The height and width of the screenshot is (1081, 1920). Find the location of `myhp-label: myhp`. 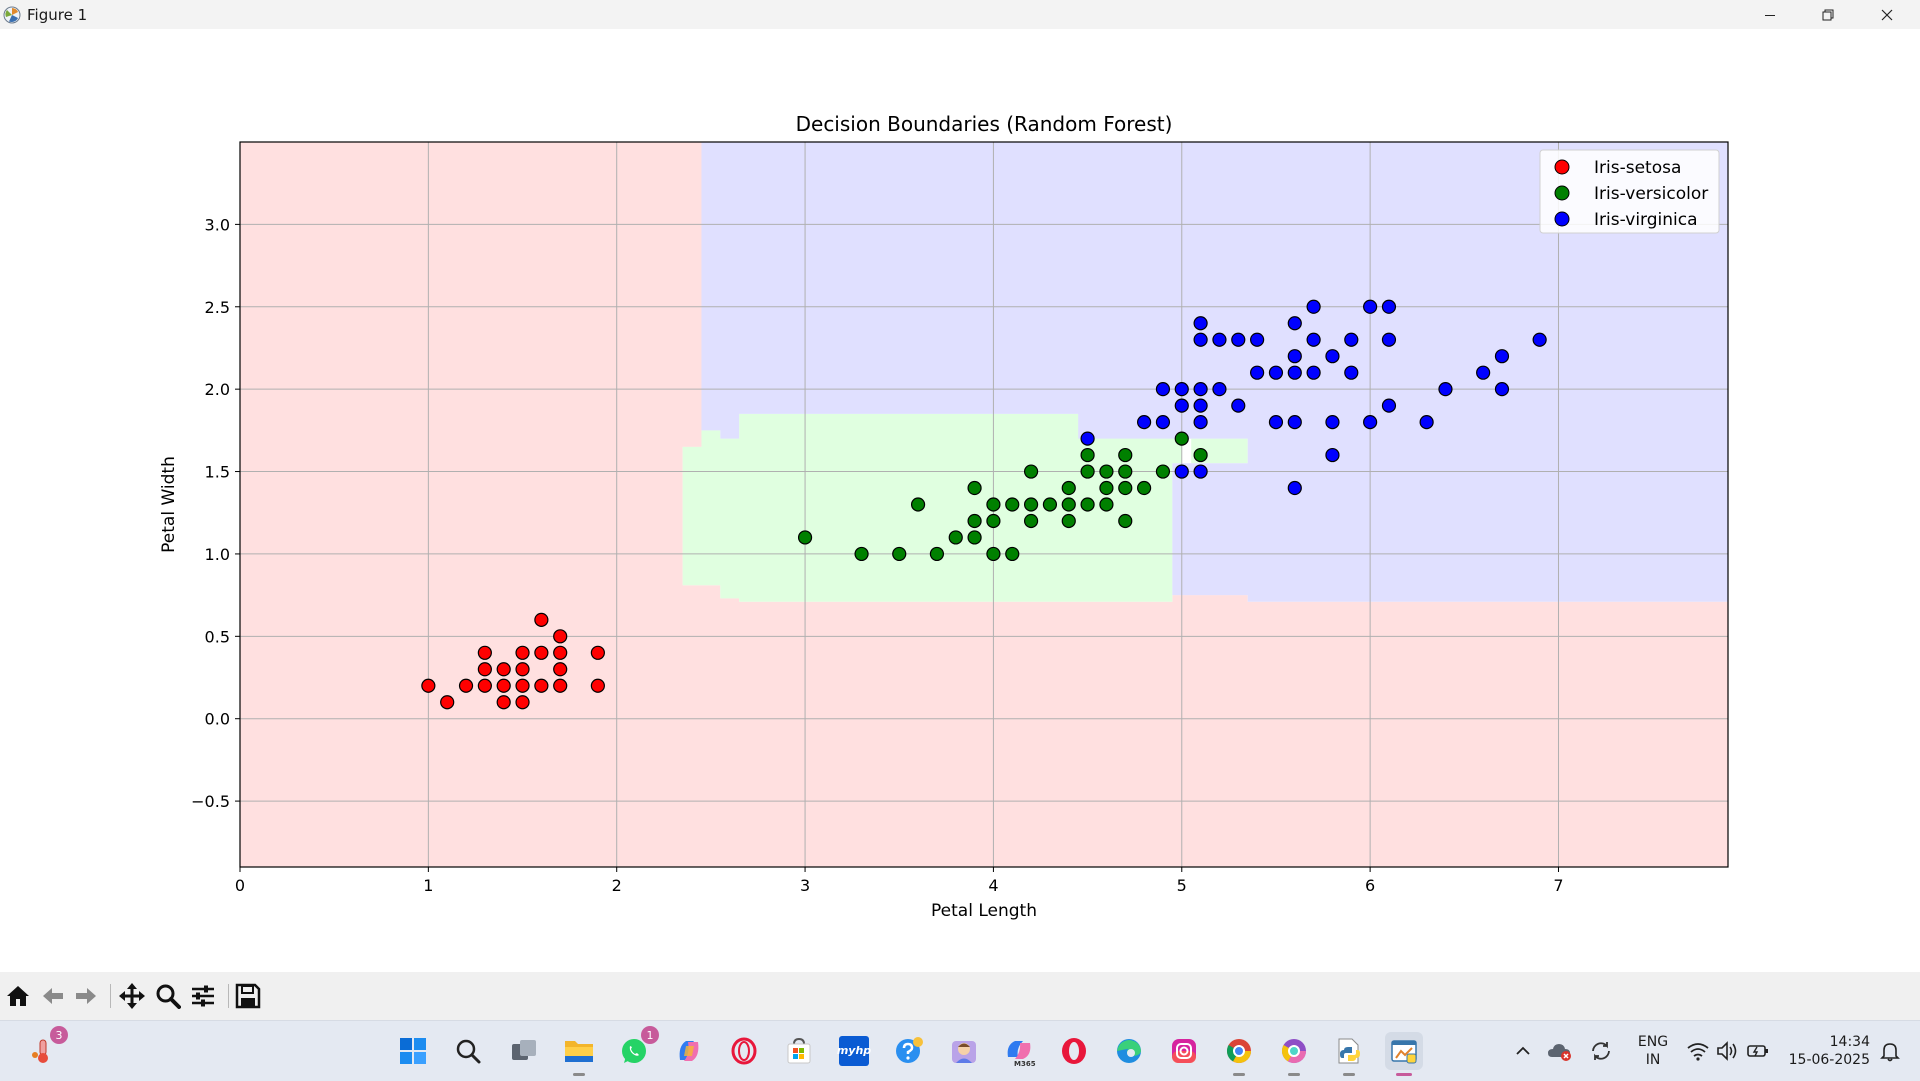

myhp-label: myhp is located at coordinates (854, 1050).